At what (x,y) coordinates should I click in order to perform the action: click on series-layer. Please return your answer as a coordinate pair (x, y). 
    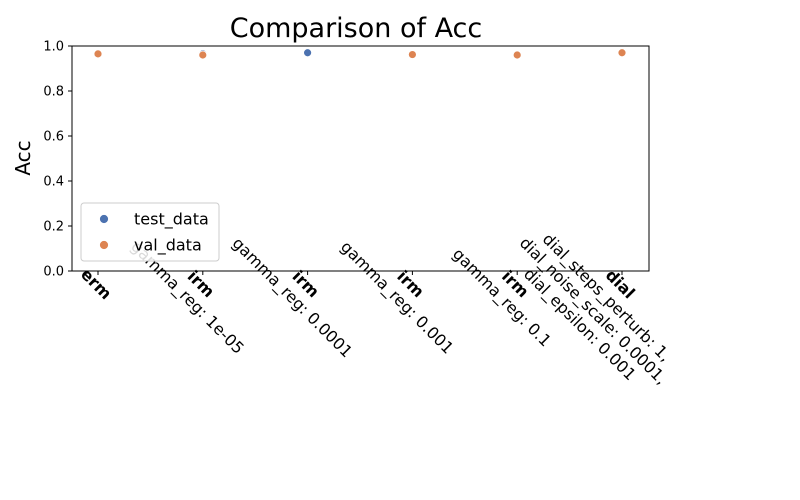
    Looking at the image, I should click on (360, 54).